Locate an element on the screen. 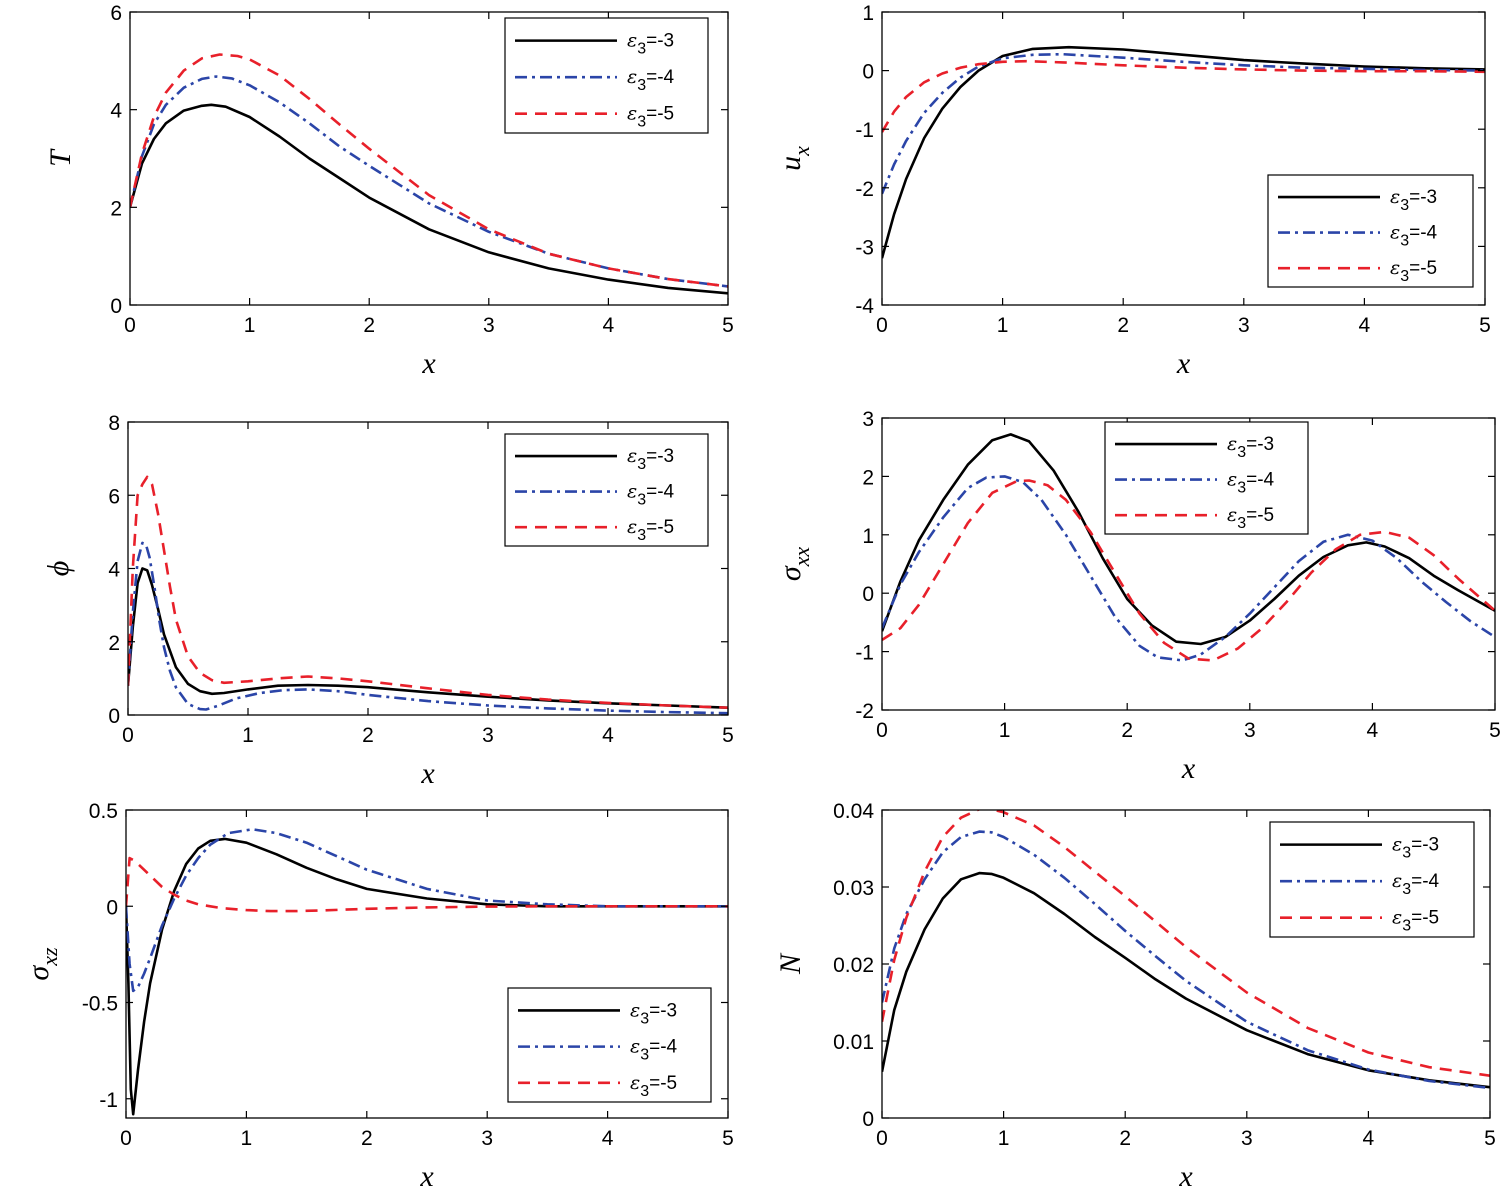 The image size is (1505, 1194). y-tick-label: 2 is located at coordinates (868, 477).